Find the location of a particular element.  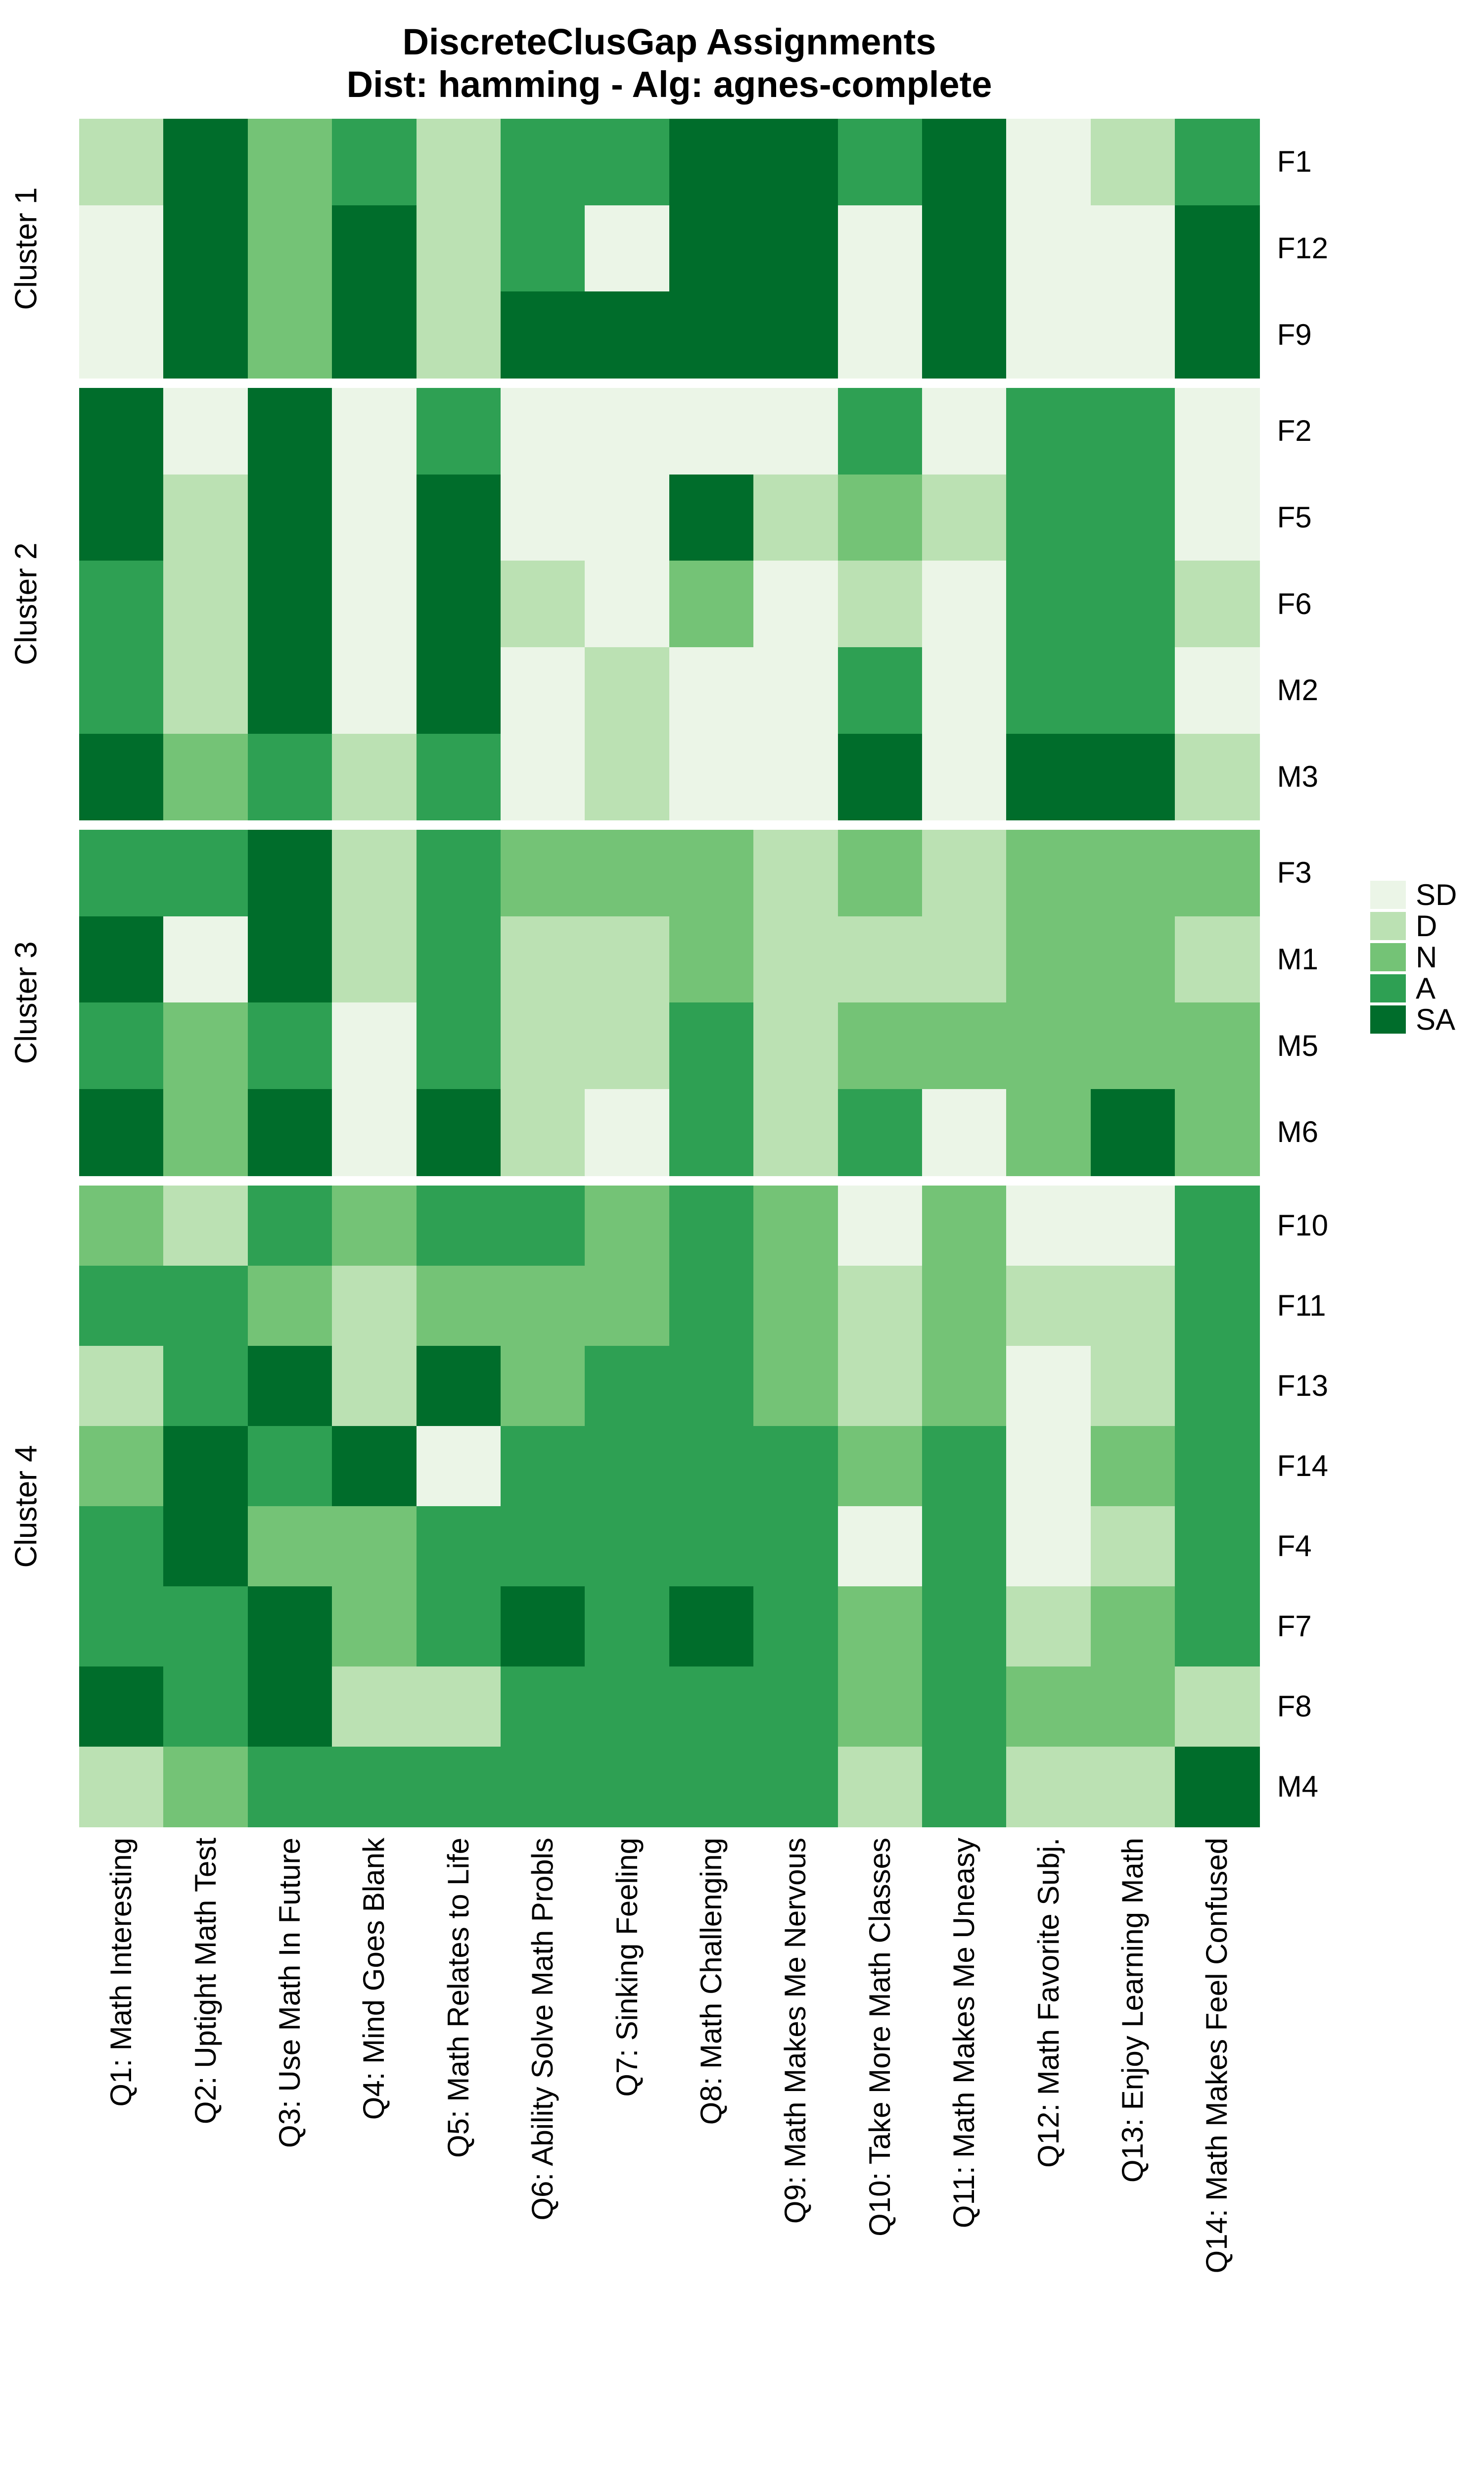

x-axis-label: Q12: Math Favorite Subj. is located at coordinates (1048, 2003).